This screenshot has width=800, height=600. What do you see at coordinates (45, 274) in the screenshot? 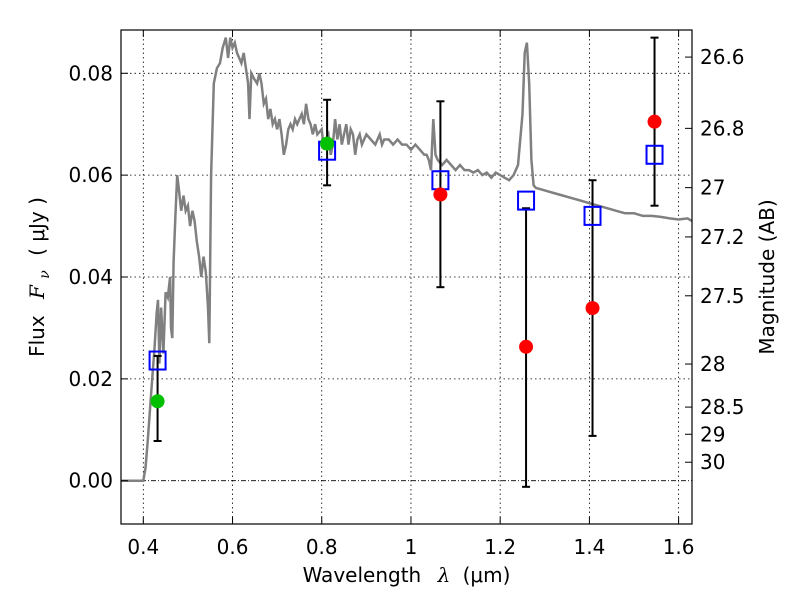
I see `y-axis-nu: ν` at bounding box center [45, 274].